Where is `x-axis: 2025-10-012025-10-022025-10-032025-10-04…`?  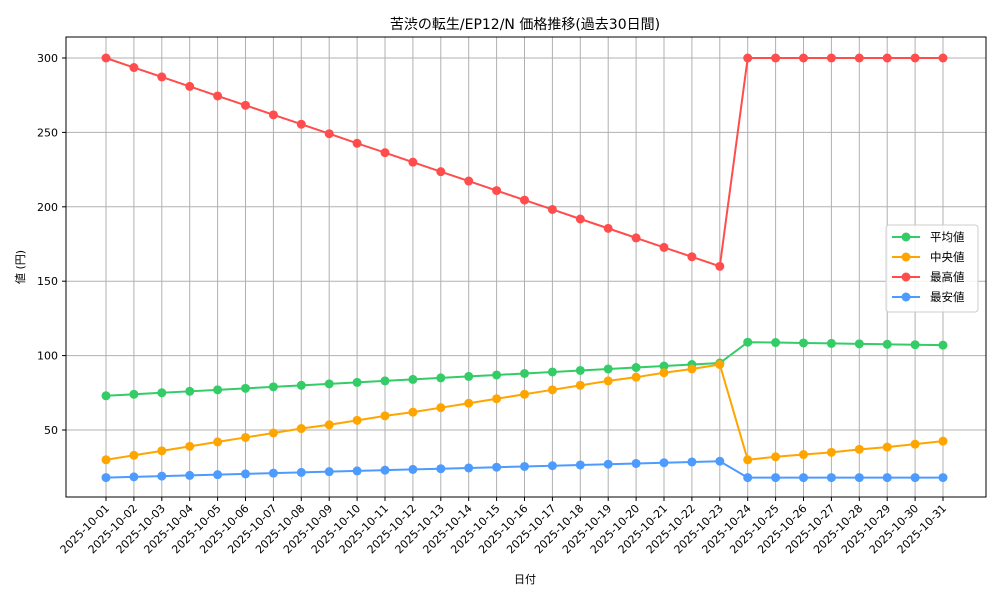 x-axis: 2025-10-012025-10-022025-10-032025-10-04… is located at coordinates (503, 526).